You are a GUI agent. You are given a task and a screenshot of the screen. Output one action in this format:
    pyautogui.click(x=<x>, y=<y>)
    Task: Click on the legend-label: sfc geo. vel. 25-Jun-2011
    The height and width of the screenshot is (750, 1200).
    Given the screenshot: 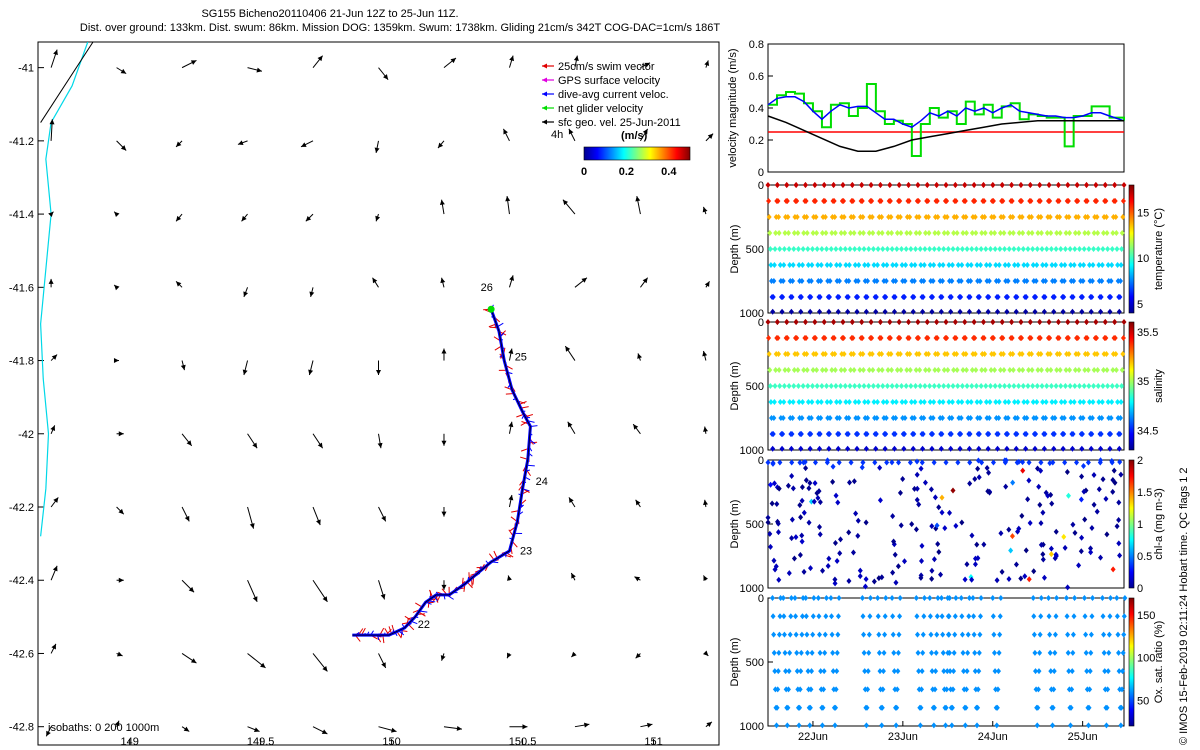 What is the action you would take?
    pyautogui.click(x=619, y=123)
    